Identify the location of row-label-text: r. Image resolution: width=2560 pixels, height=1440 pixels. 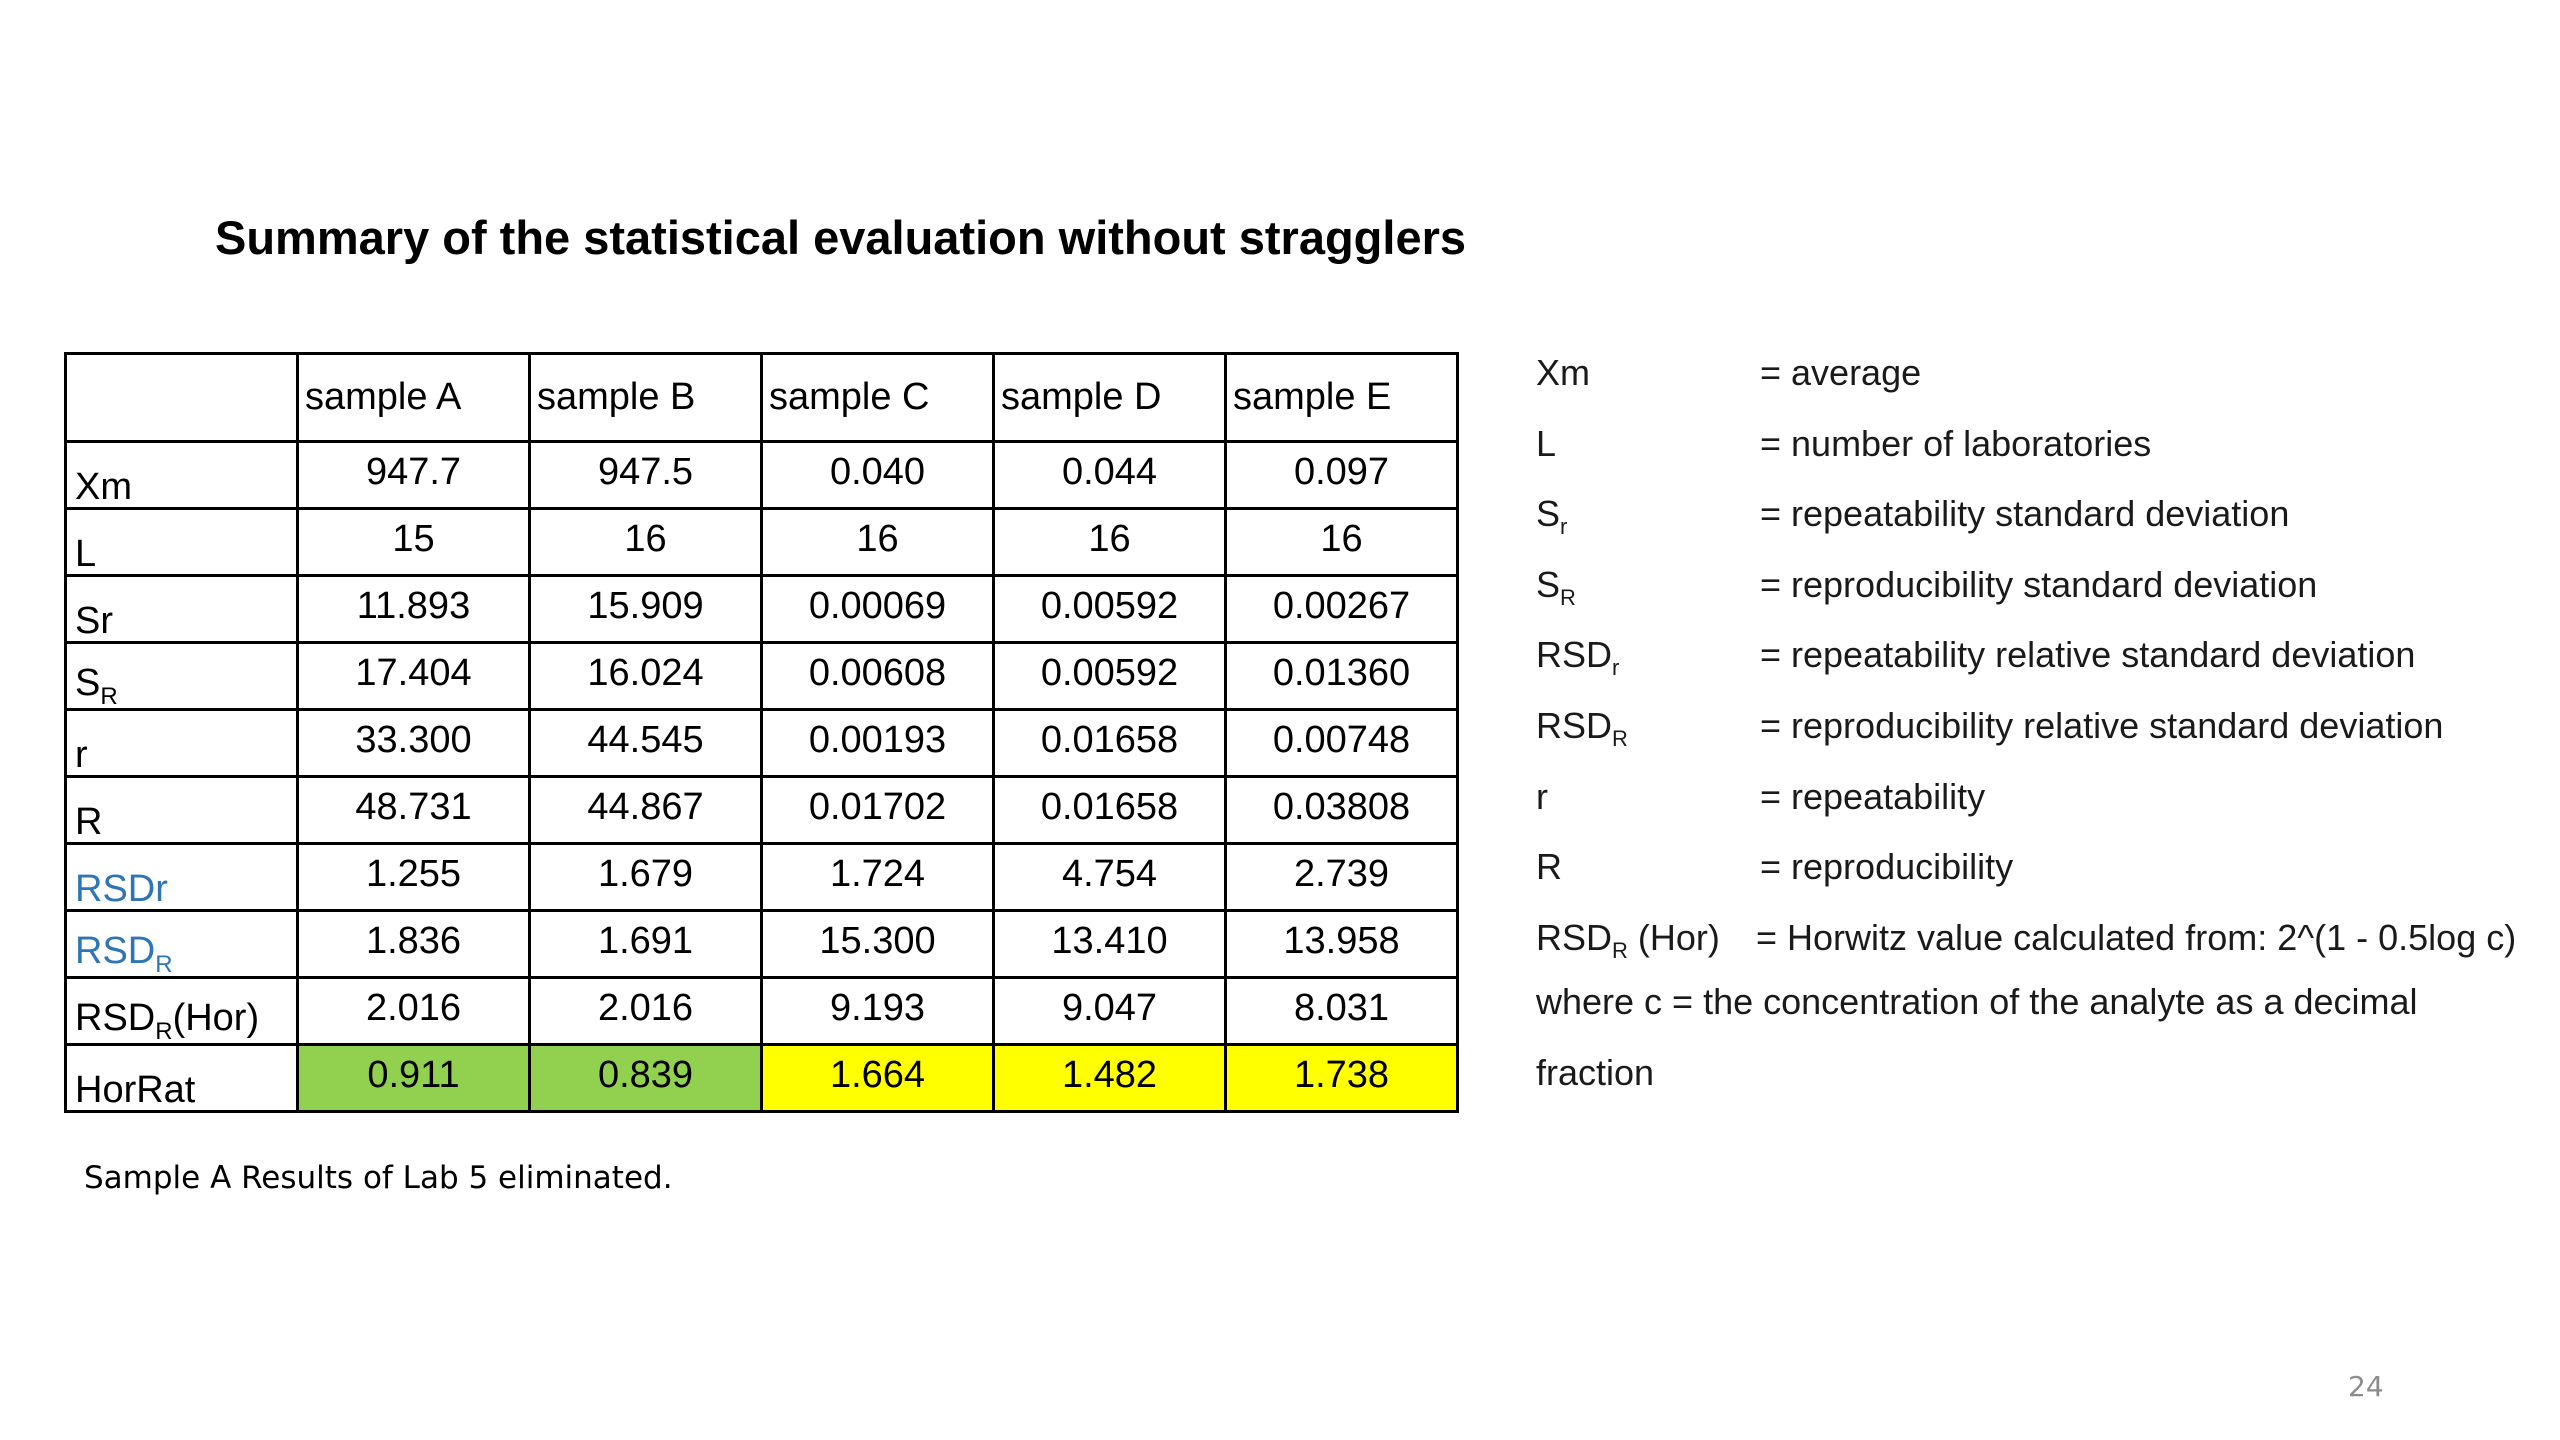
(81, 755).